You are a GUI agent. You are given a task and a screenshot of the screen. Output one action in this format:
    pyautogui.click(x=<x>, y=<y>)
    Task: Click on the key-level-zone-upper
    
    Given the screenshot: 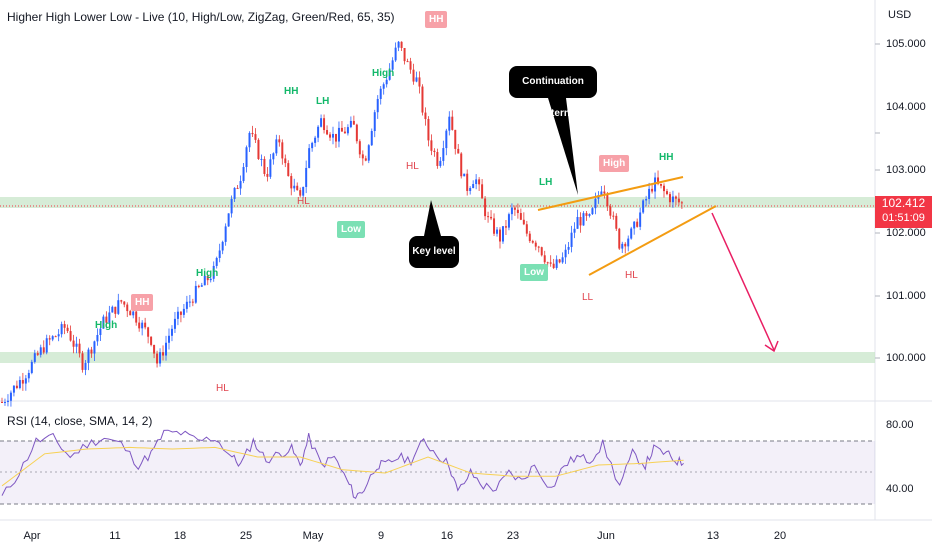 What is the action you would take?
    pyautogui.click(x=437, y=202)
    